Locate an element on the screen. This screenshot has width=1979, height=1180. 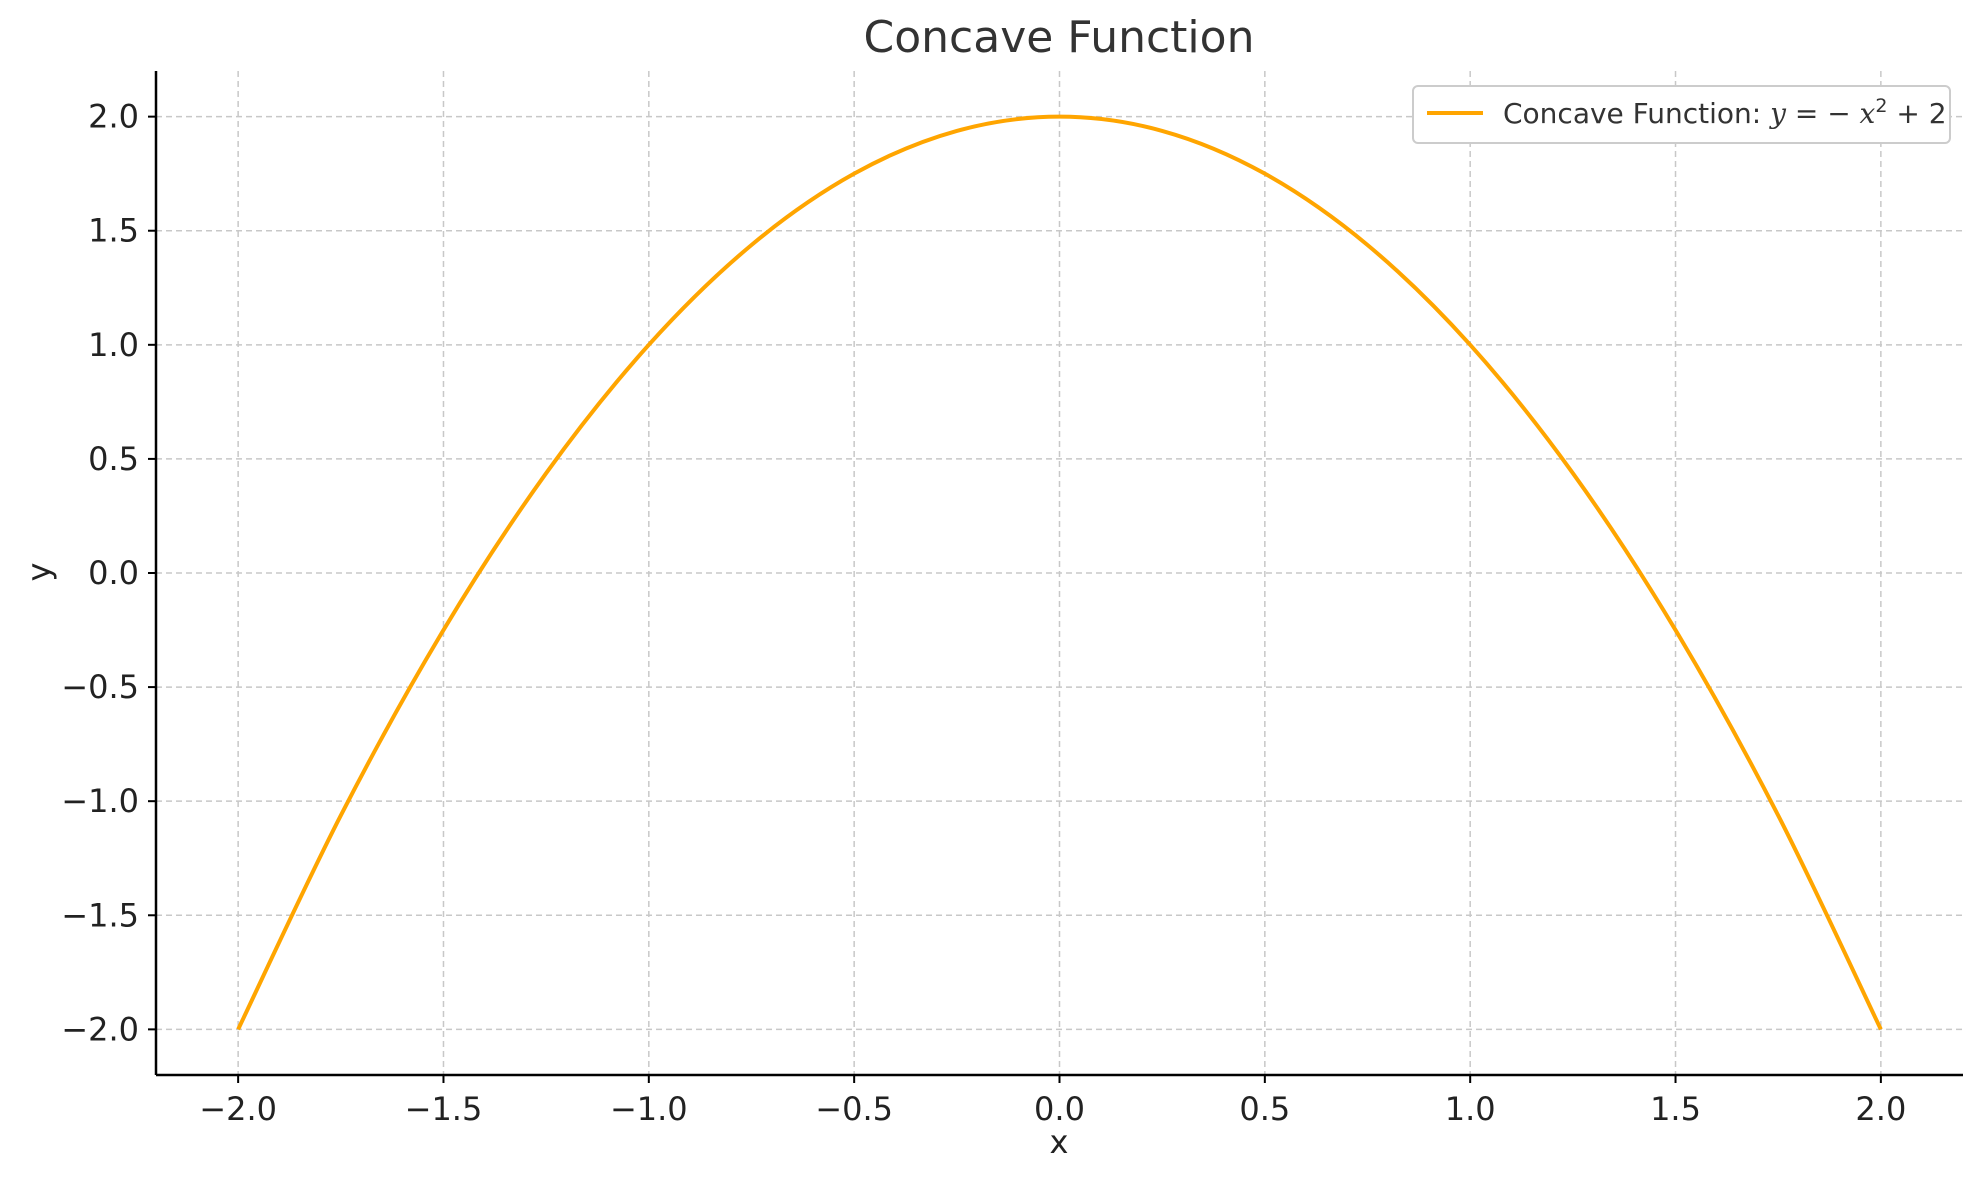
y-tick-label: 2.0 is located at coordinates (113, 117).